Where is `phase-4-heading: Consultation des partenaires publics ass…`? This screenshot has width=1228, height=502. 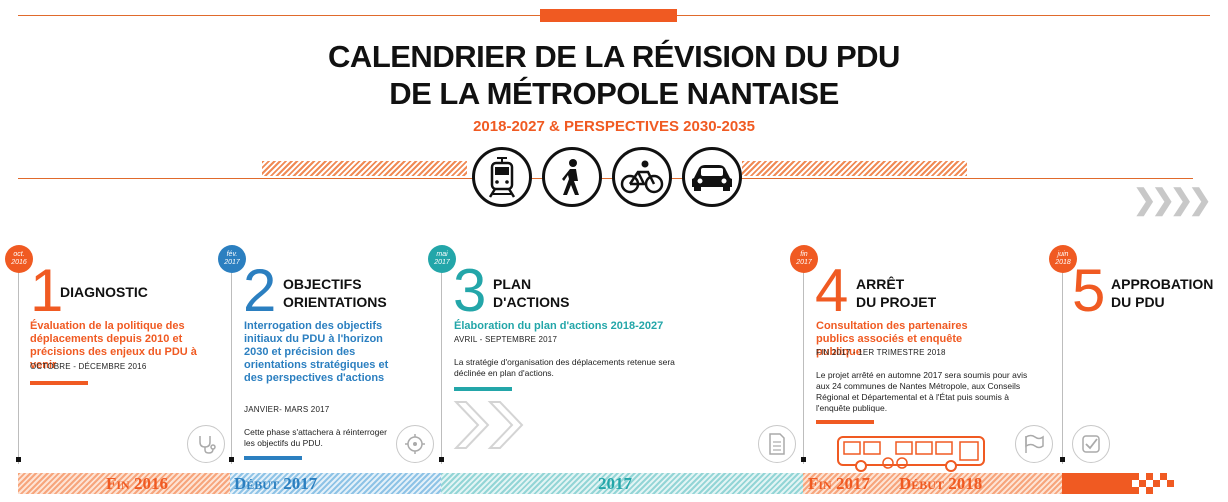
phase-4-heading: Consultation des partenaires publics ass… is located at coordinates (892, 339).